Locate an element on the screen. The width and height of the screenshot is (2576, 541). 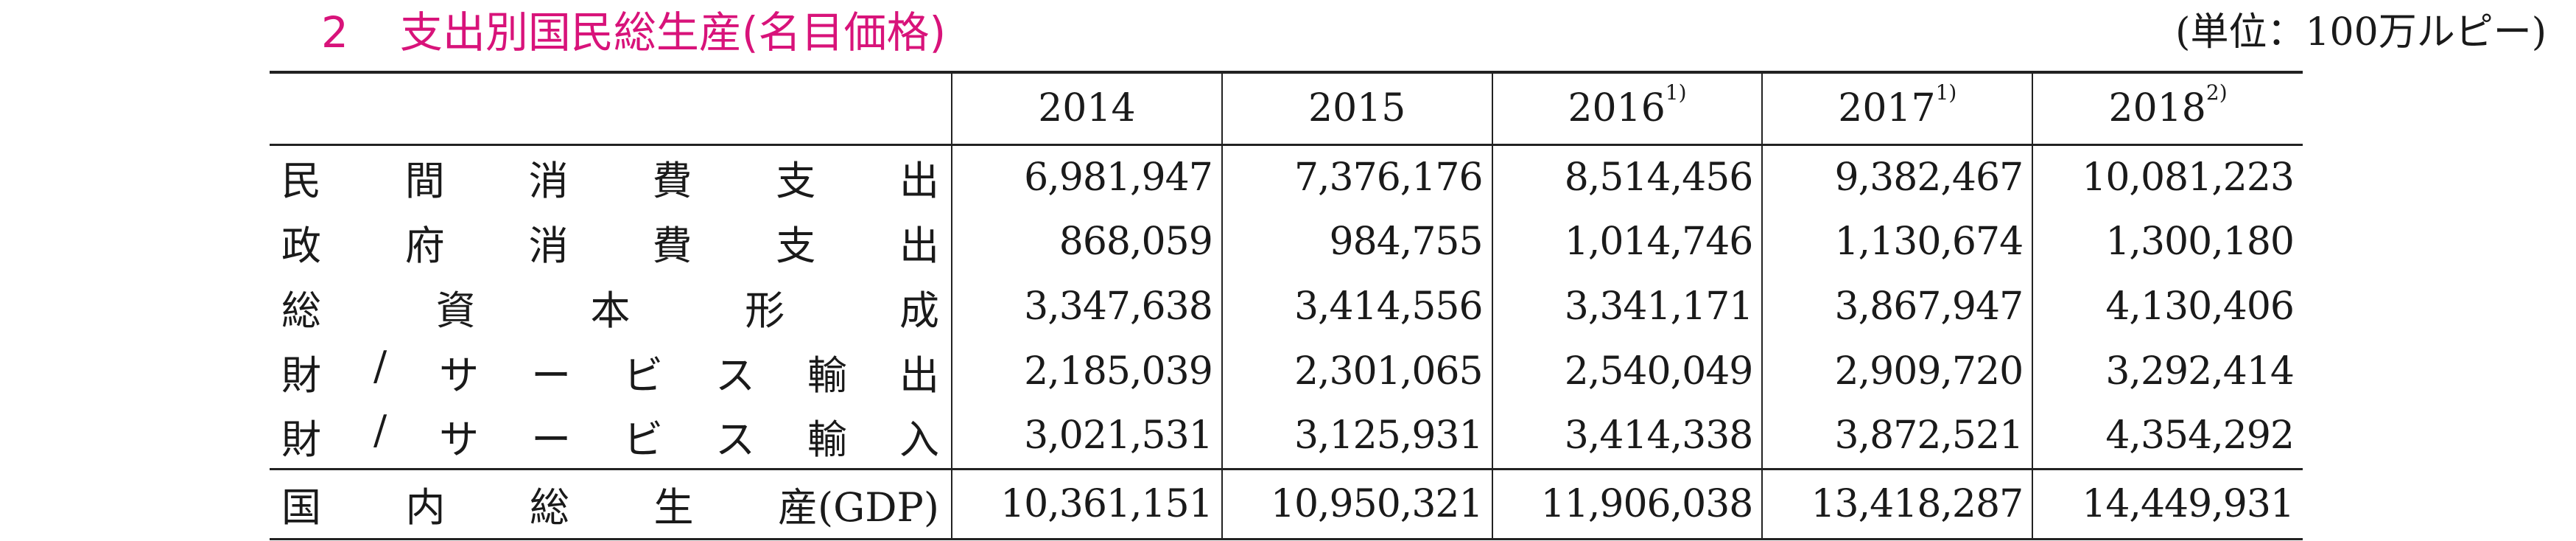
table-cell: 3,347,638 is located at coordinates (1086, 306).